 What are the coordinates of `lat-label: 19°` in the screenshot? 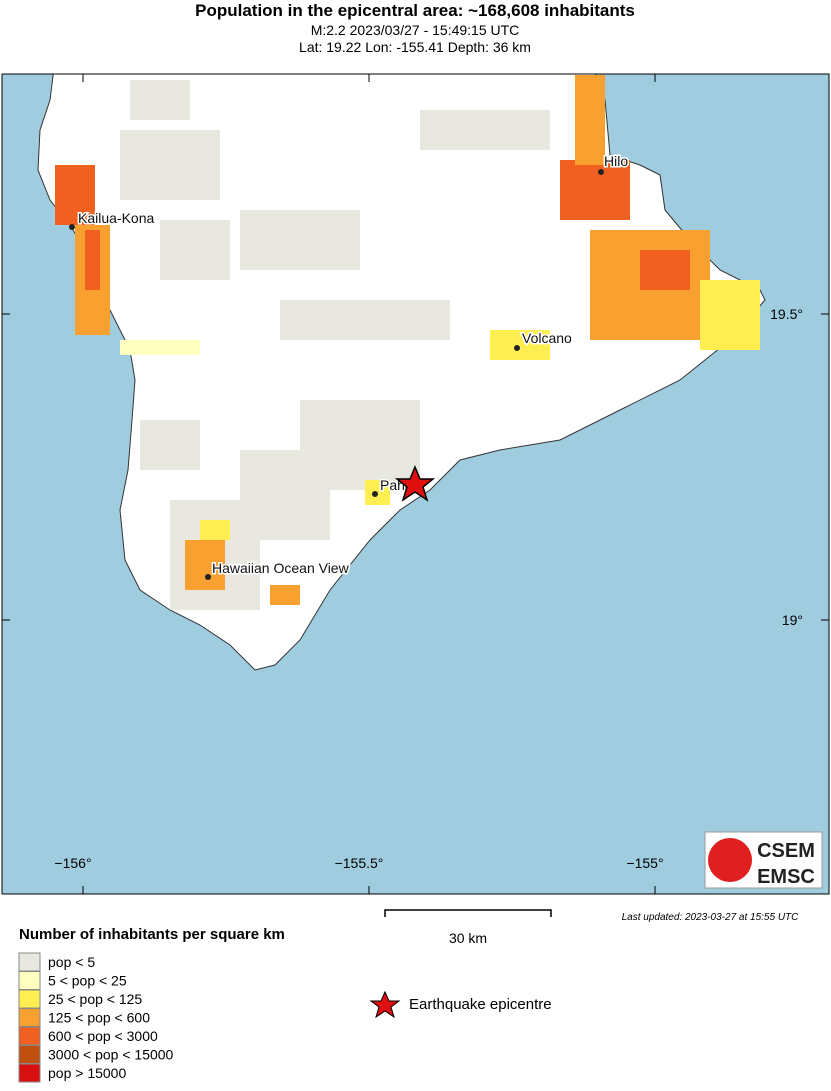 It's located at (792, 620).